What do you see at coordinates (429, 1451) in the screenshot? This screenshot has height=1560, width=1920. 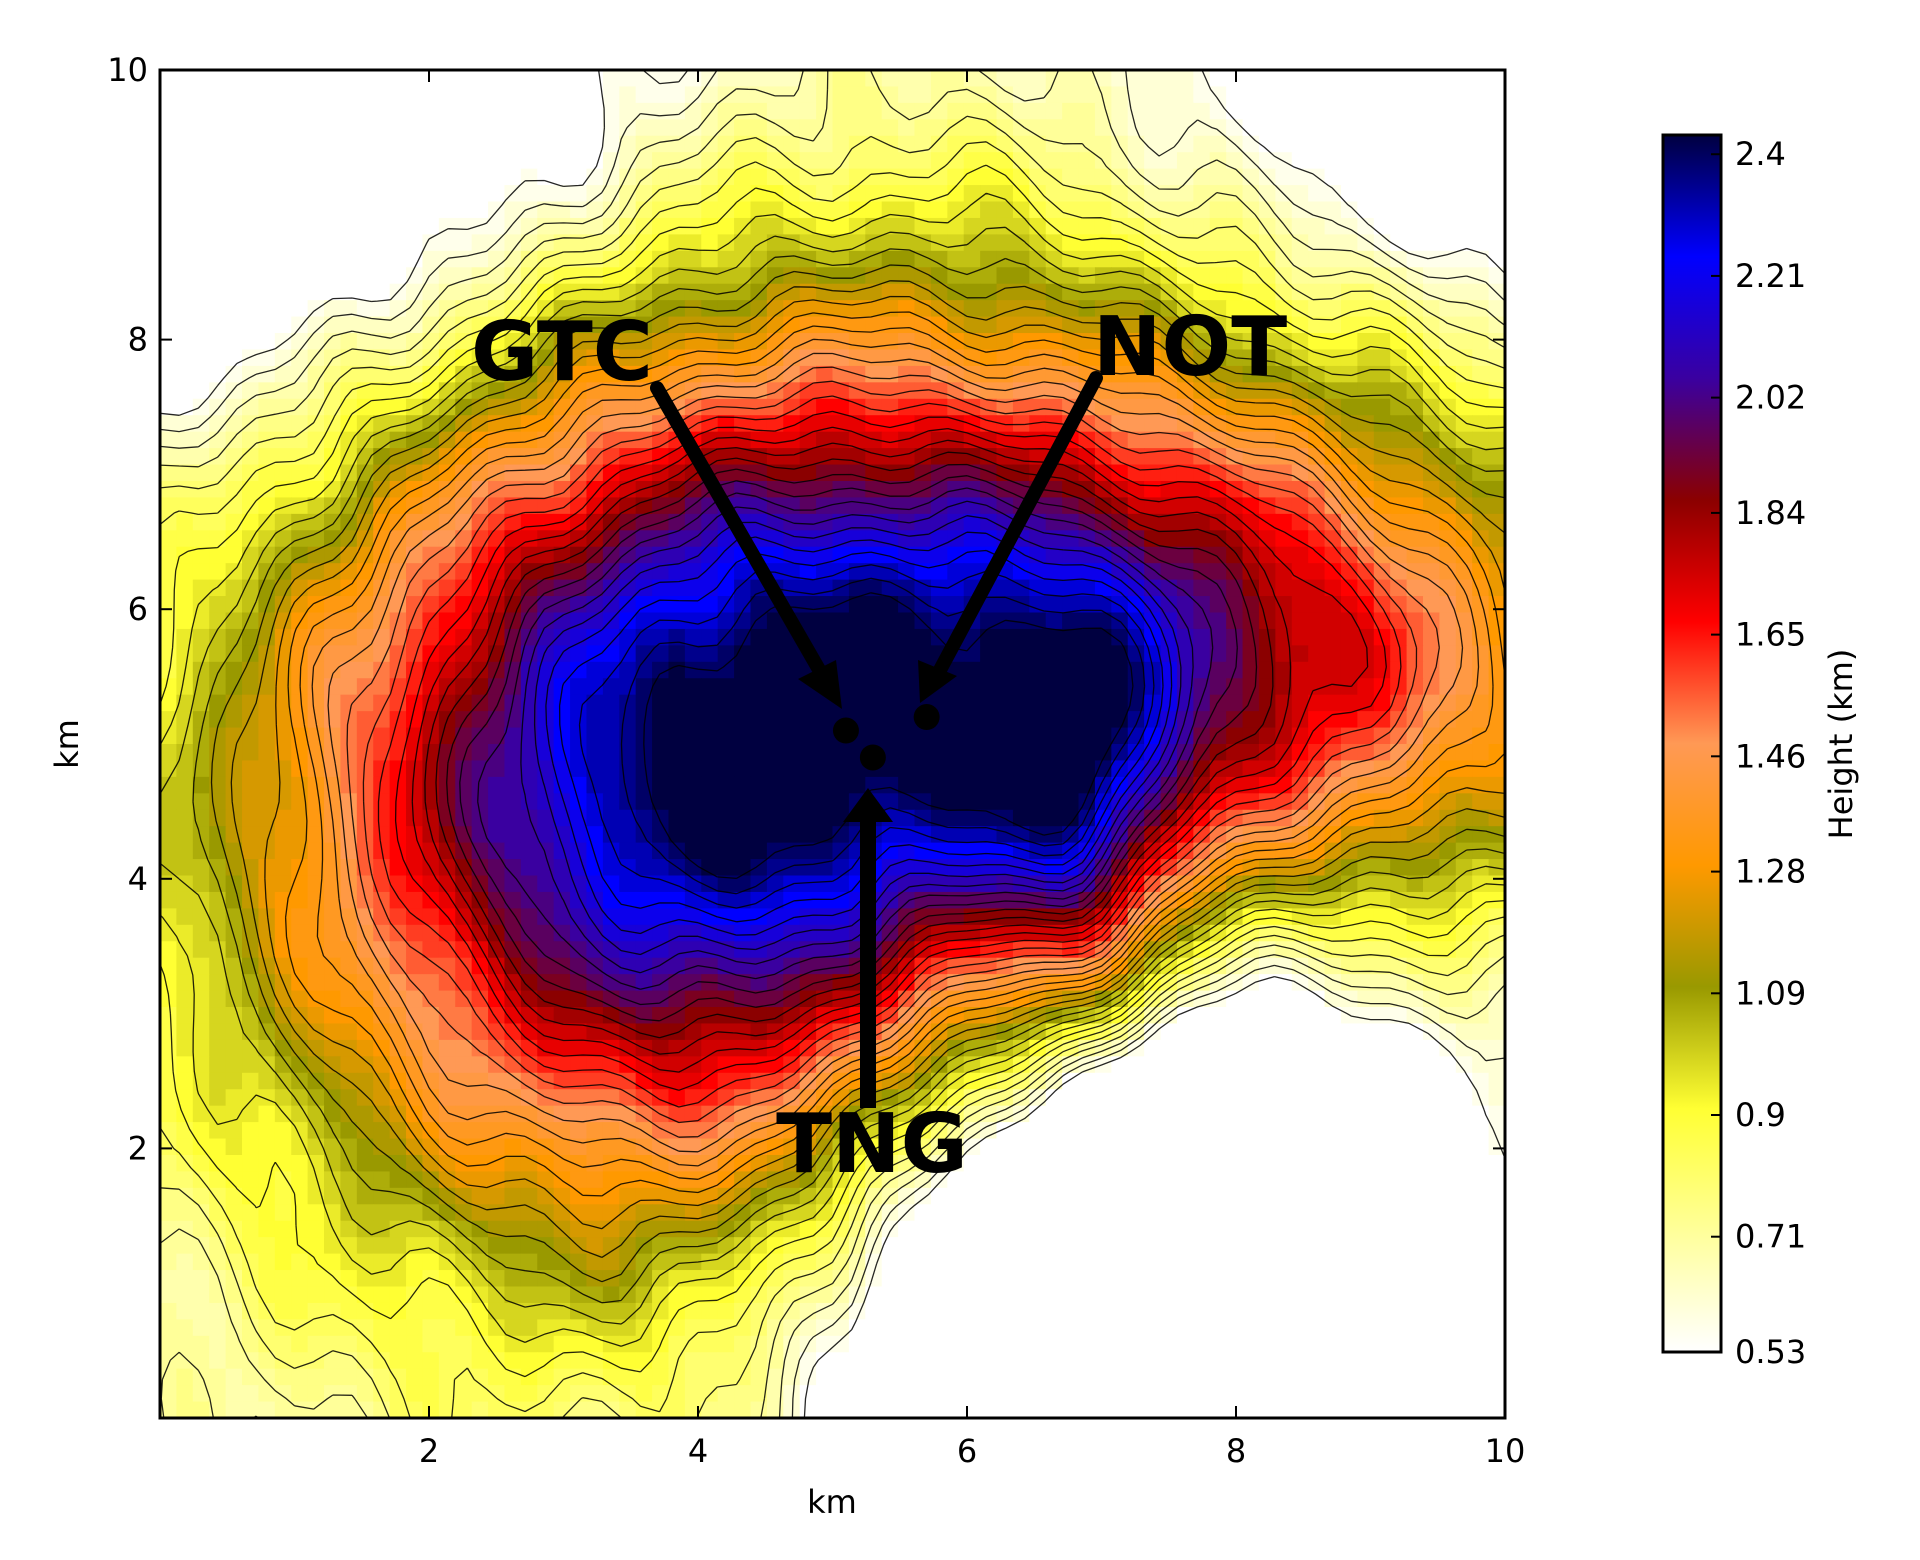 I see `x-tick-label: 2` at bounding box center [429, 1451].